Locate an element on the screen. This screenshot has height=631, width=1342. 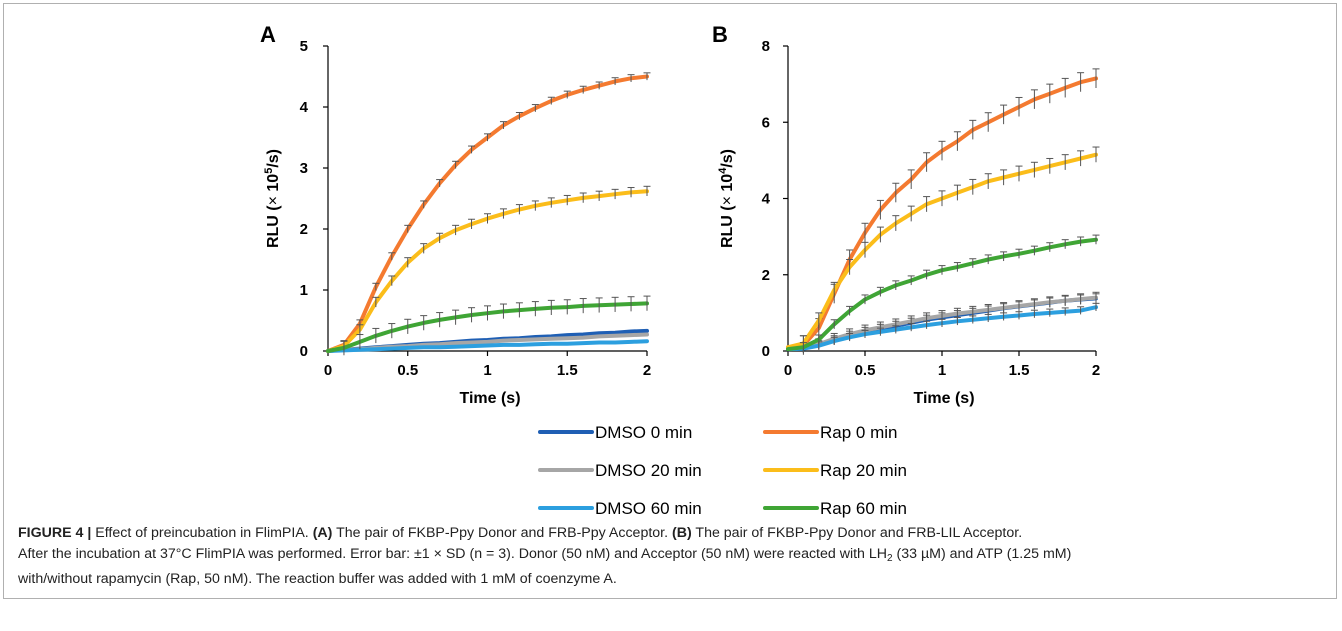
y-tick-label: 3 is located at coordinates (304, 168).